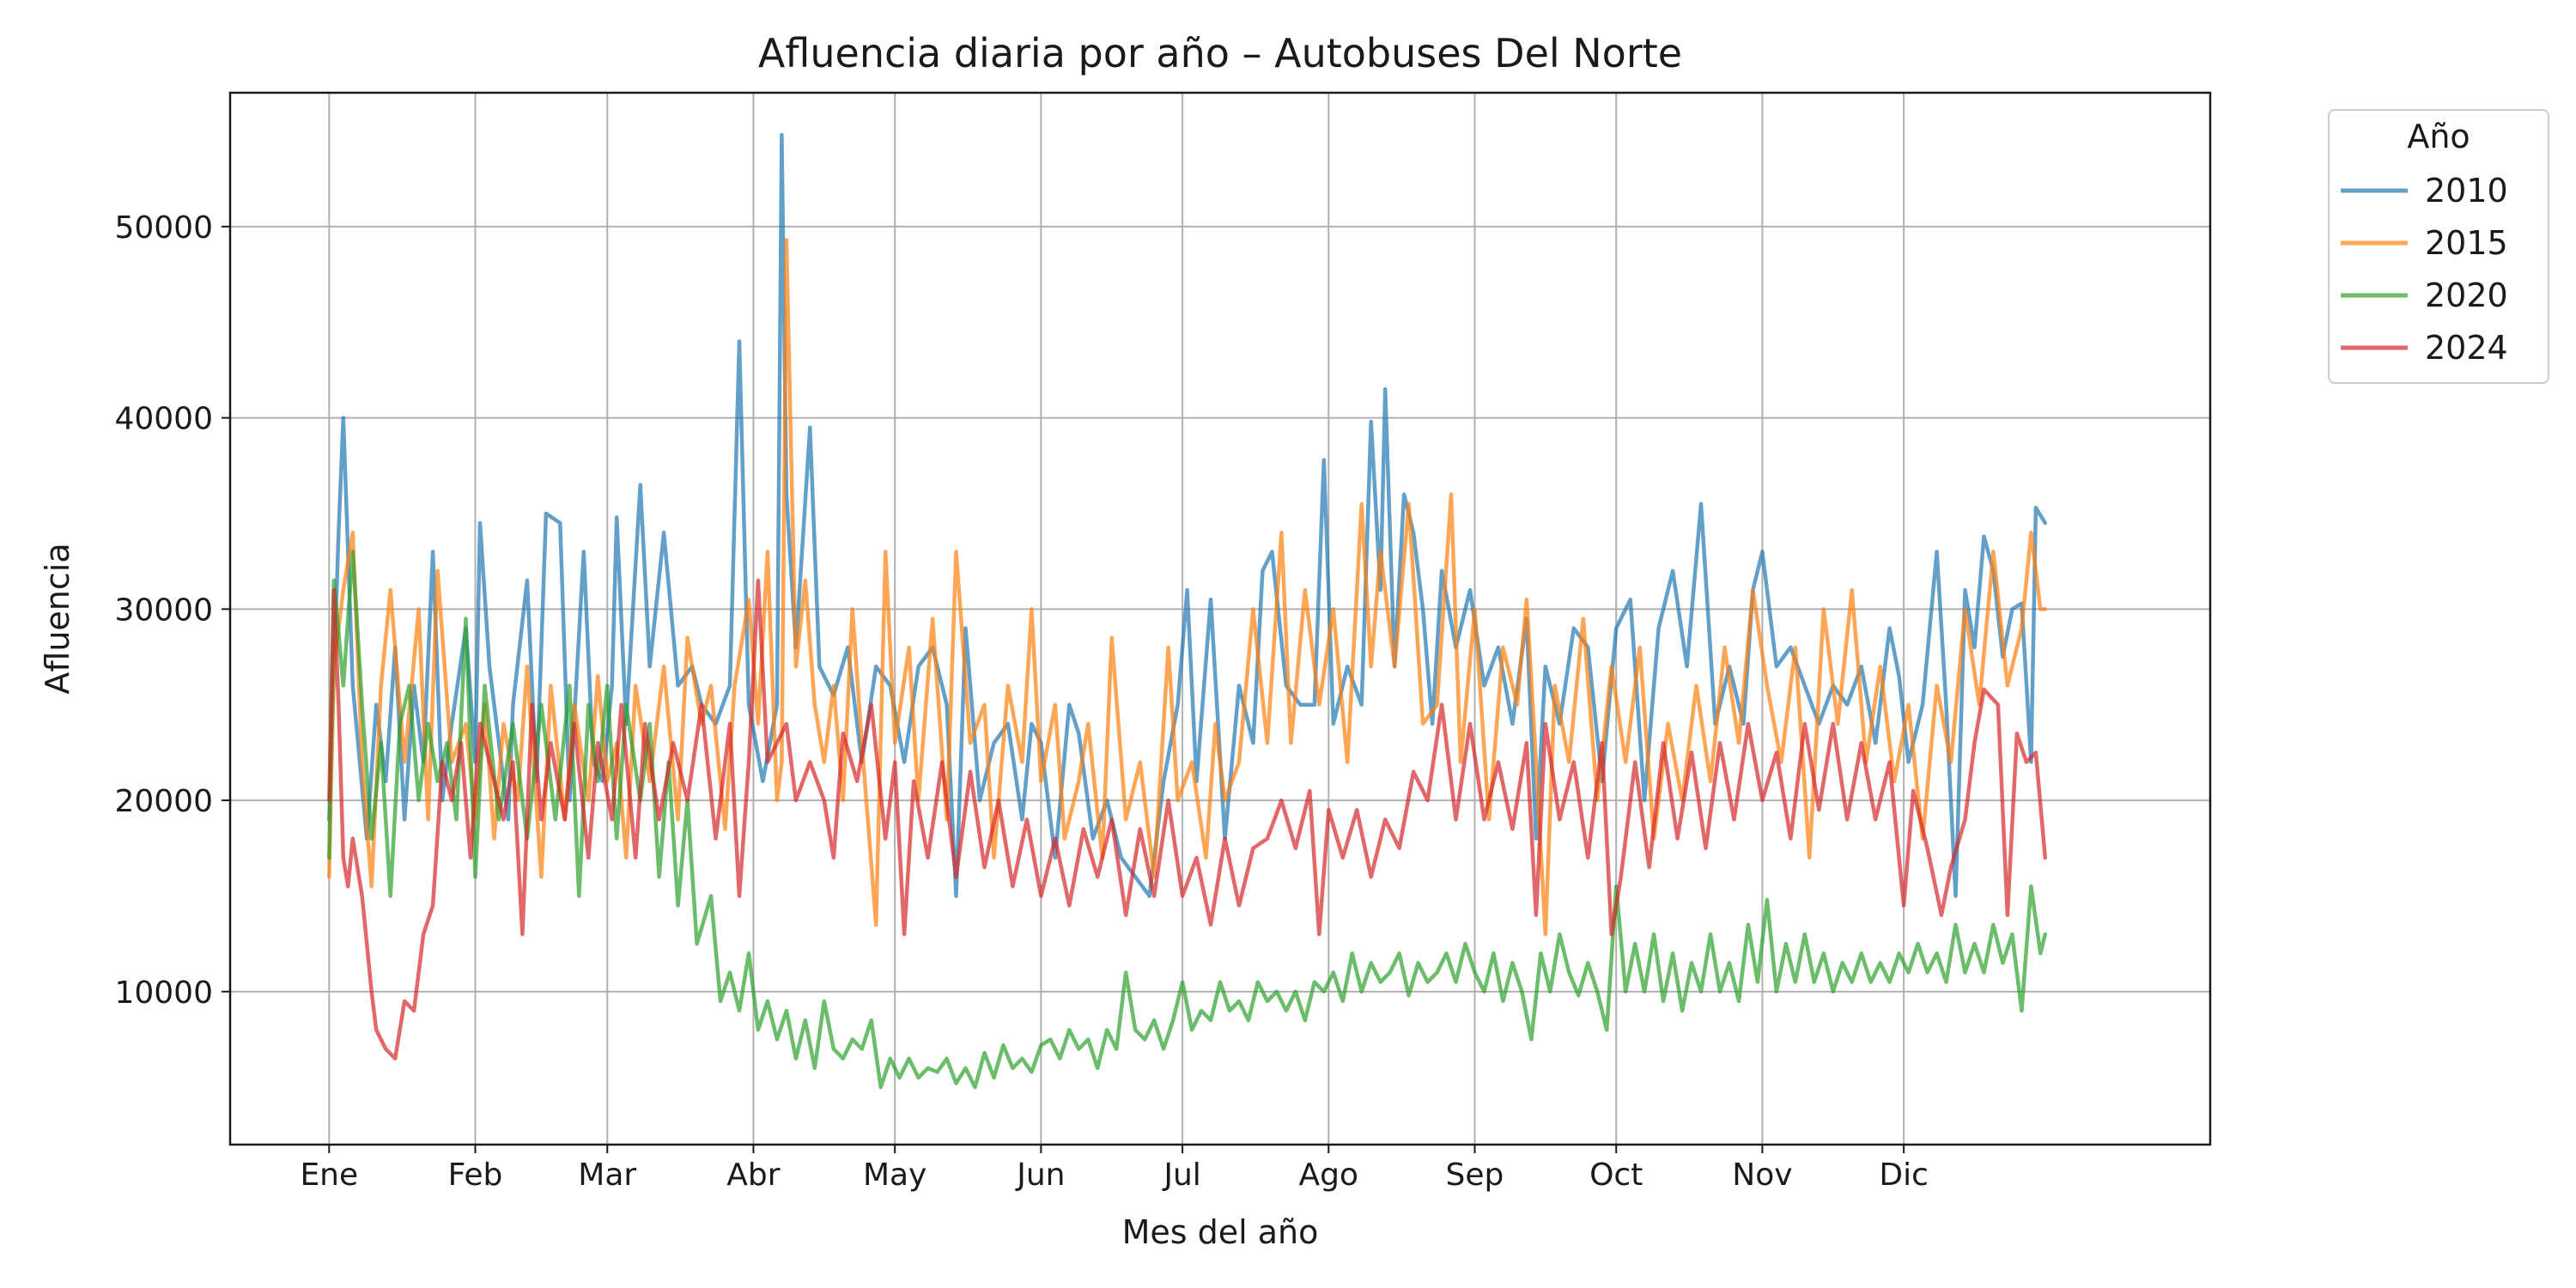 Image resolution: width=2576 pixels, height=1288 pixels. I want to click on y-tick-label: 20000, so click(164, 801).